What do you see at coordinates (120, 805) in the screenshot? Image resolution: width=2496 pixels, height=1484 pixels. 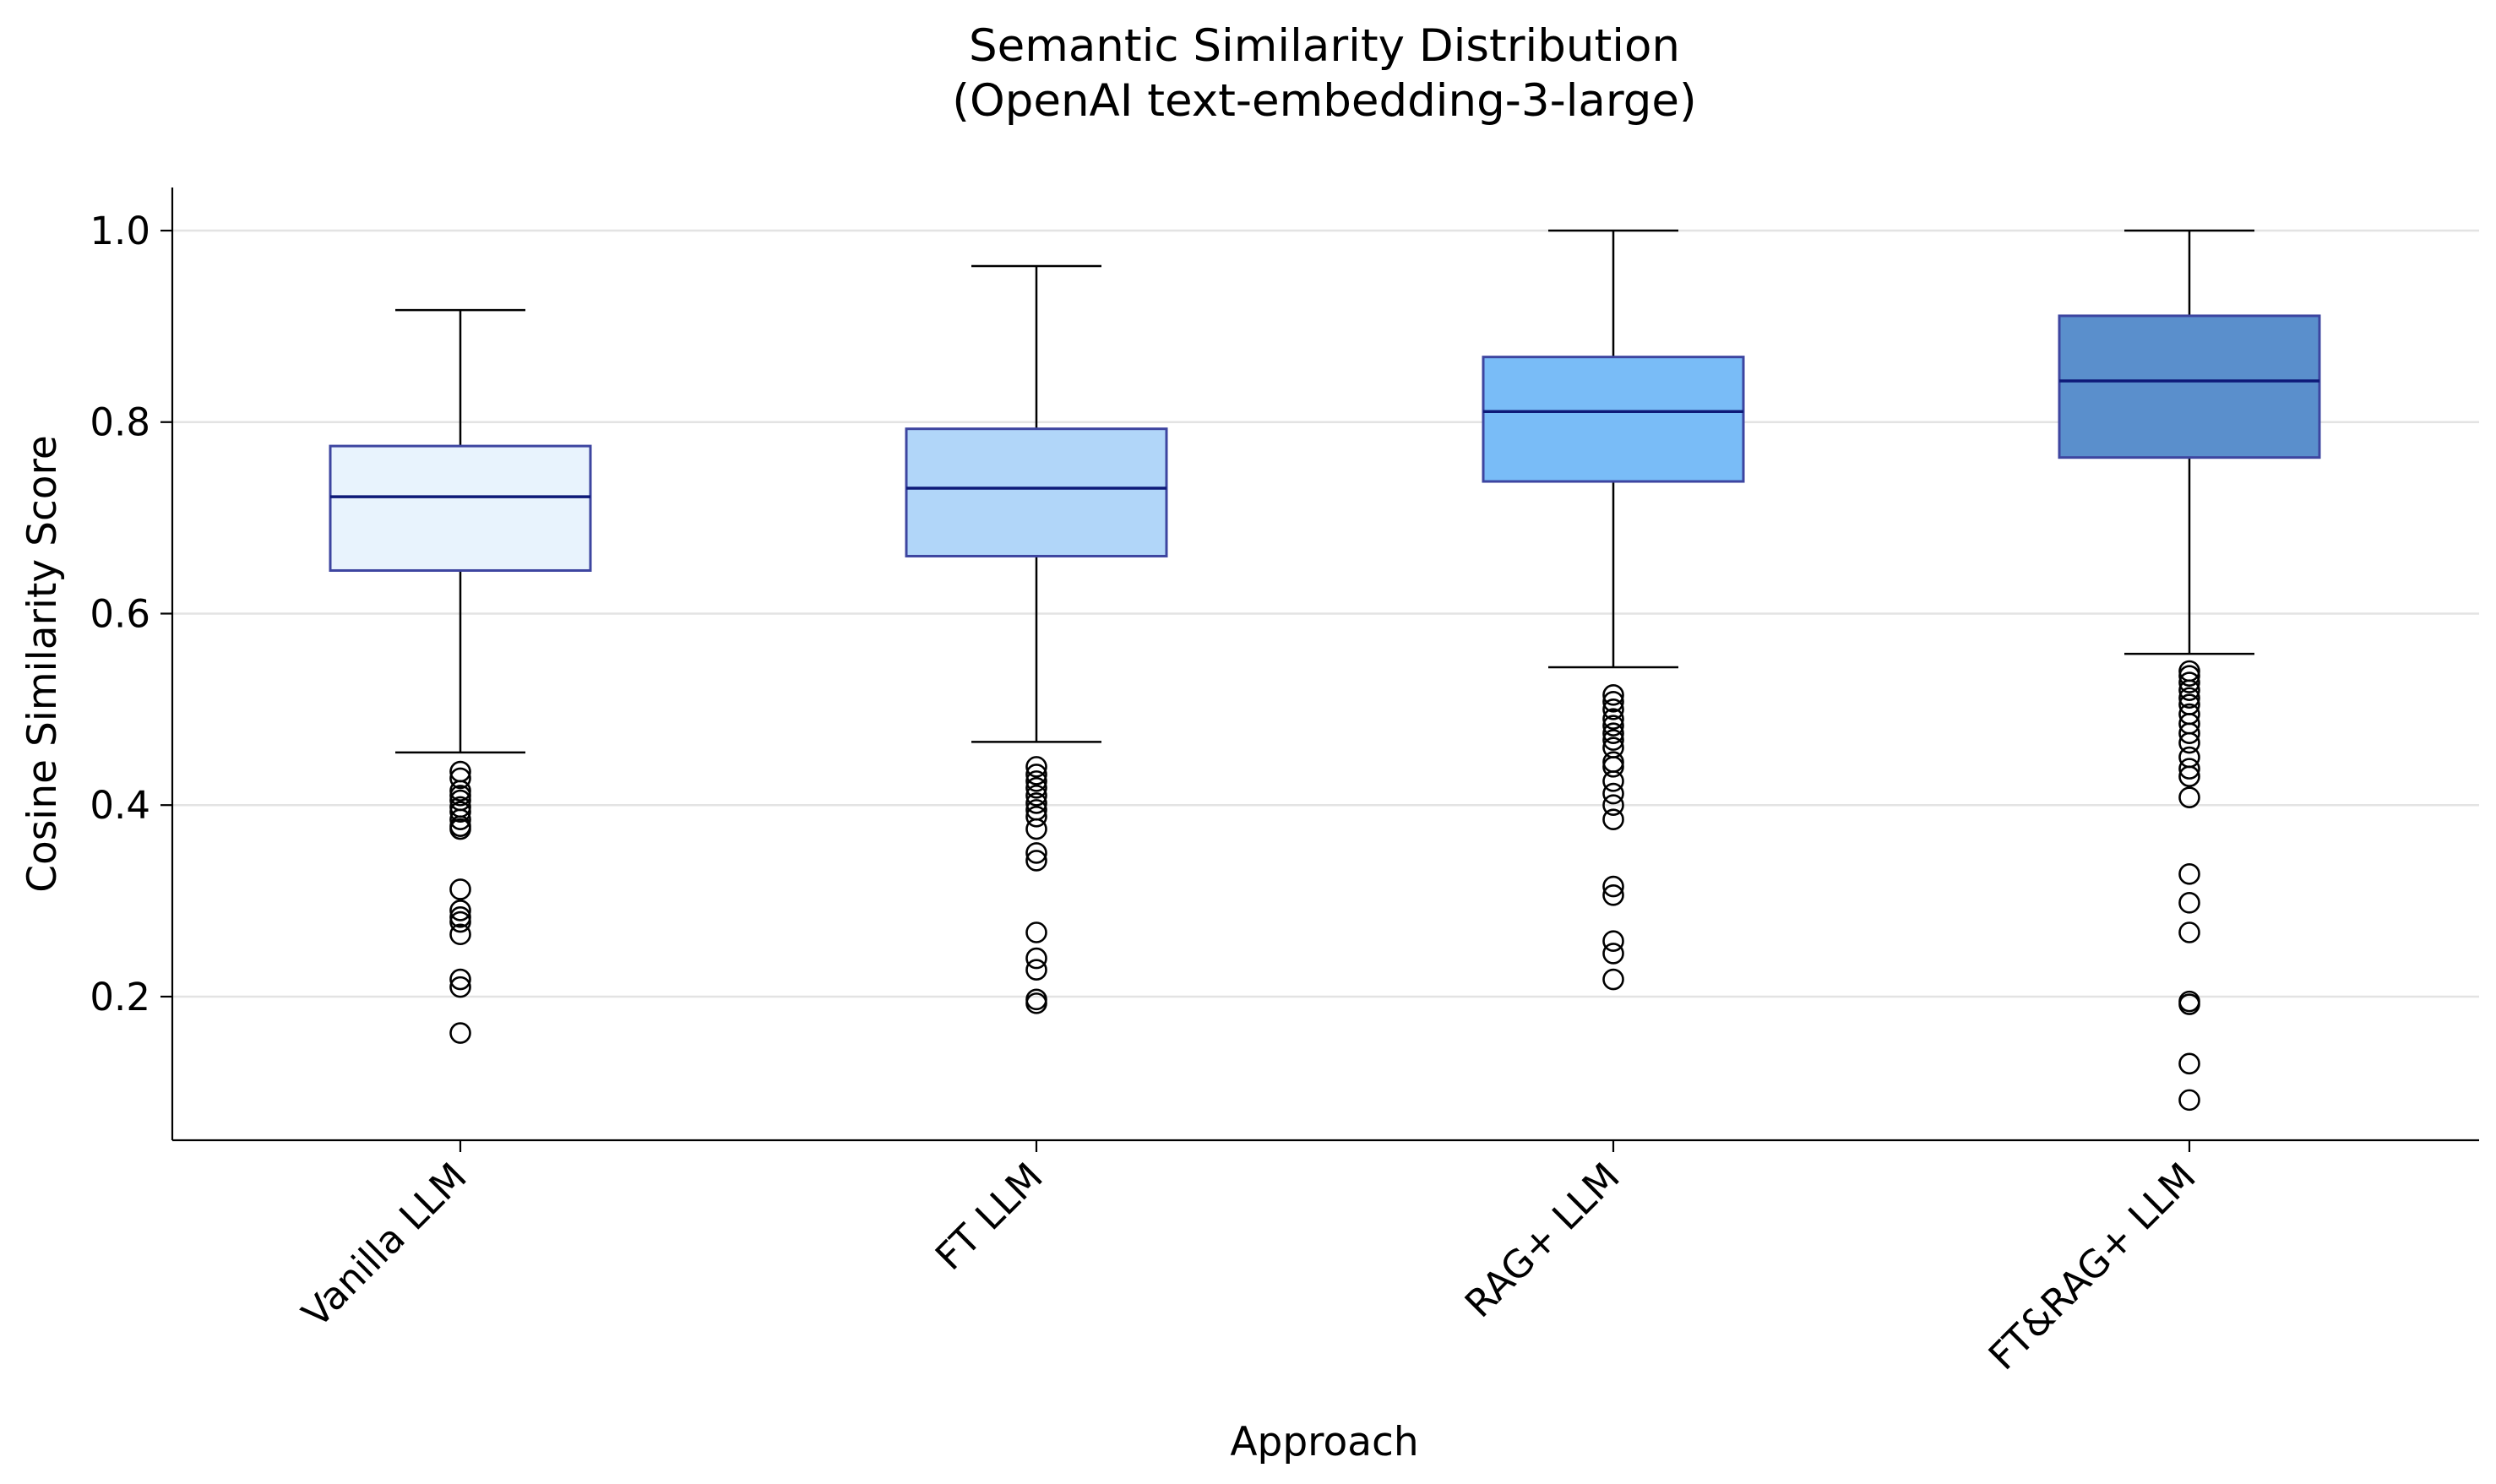 I see `y-tick-label: 0.4` at bounding box center [120, 805].